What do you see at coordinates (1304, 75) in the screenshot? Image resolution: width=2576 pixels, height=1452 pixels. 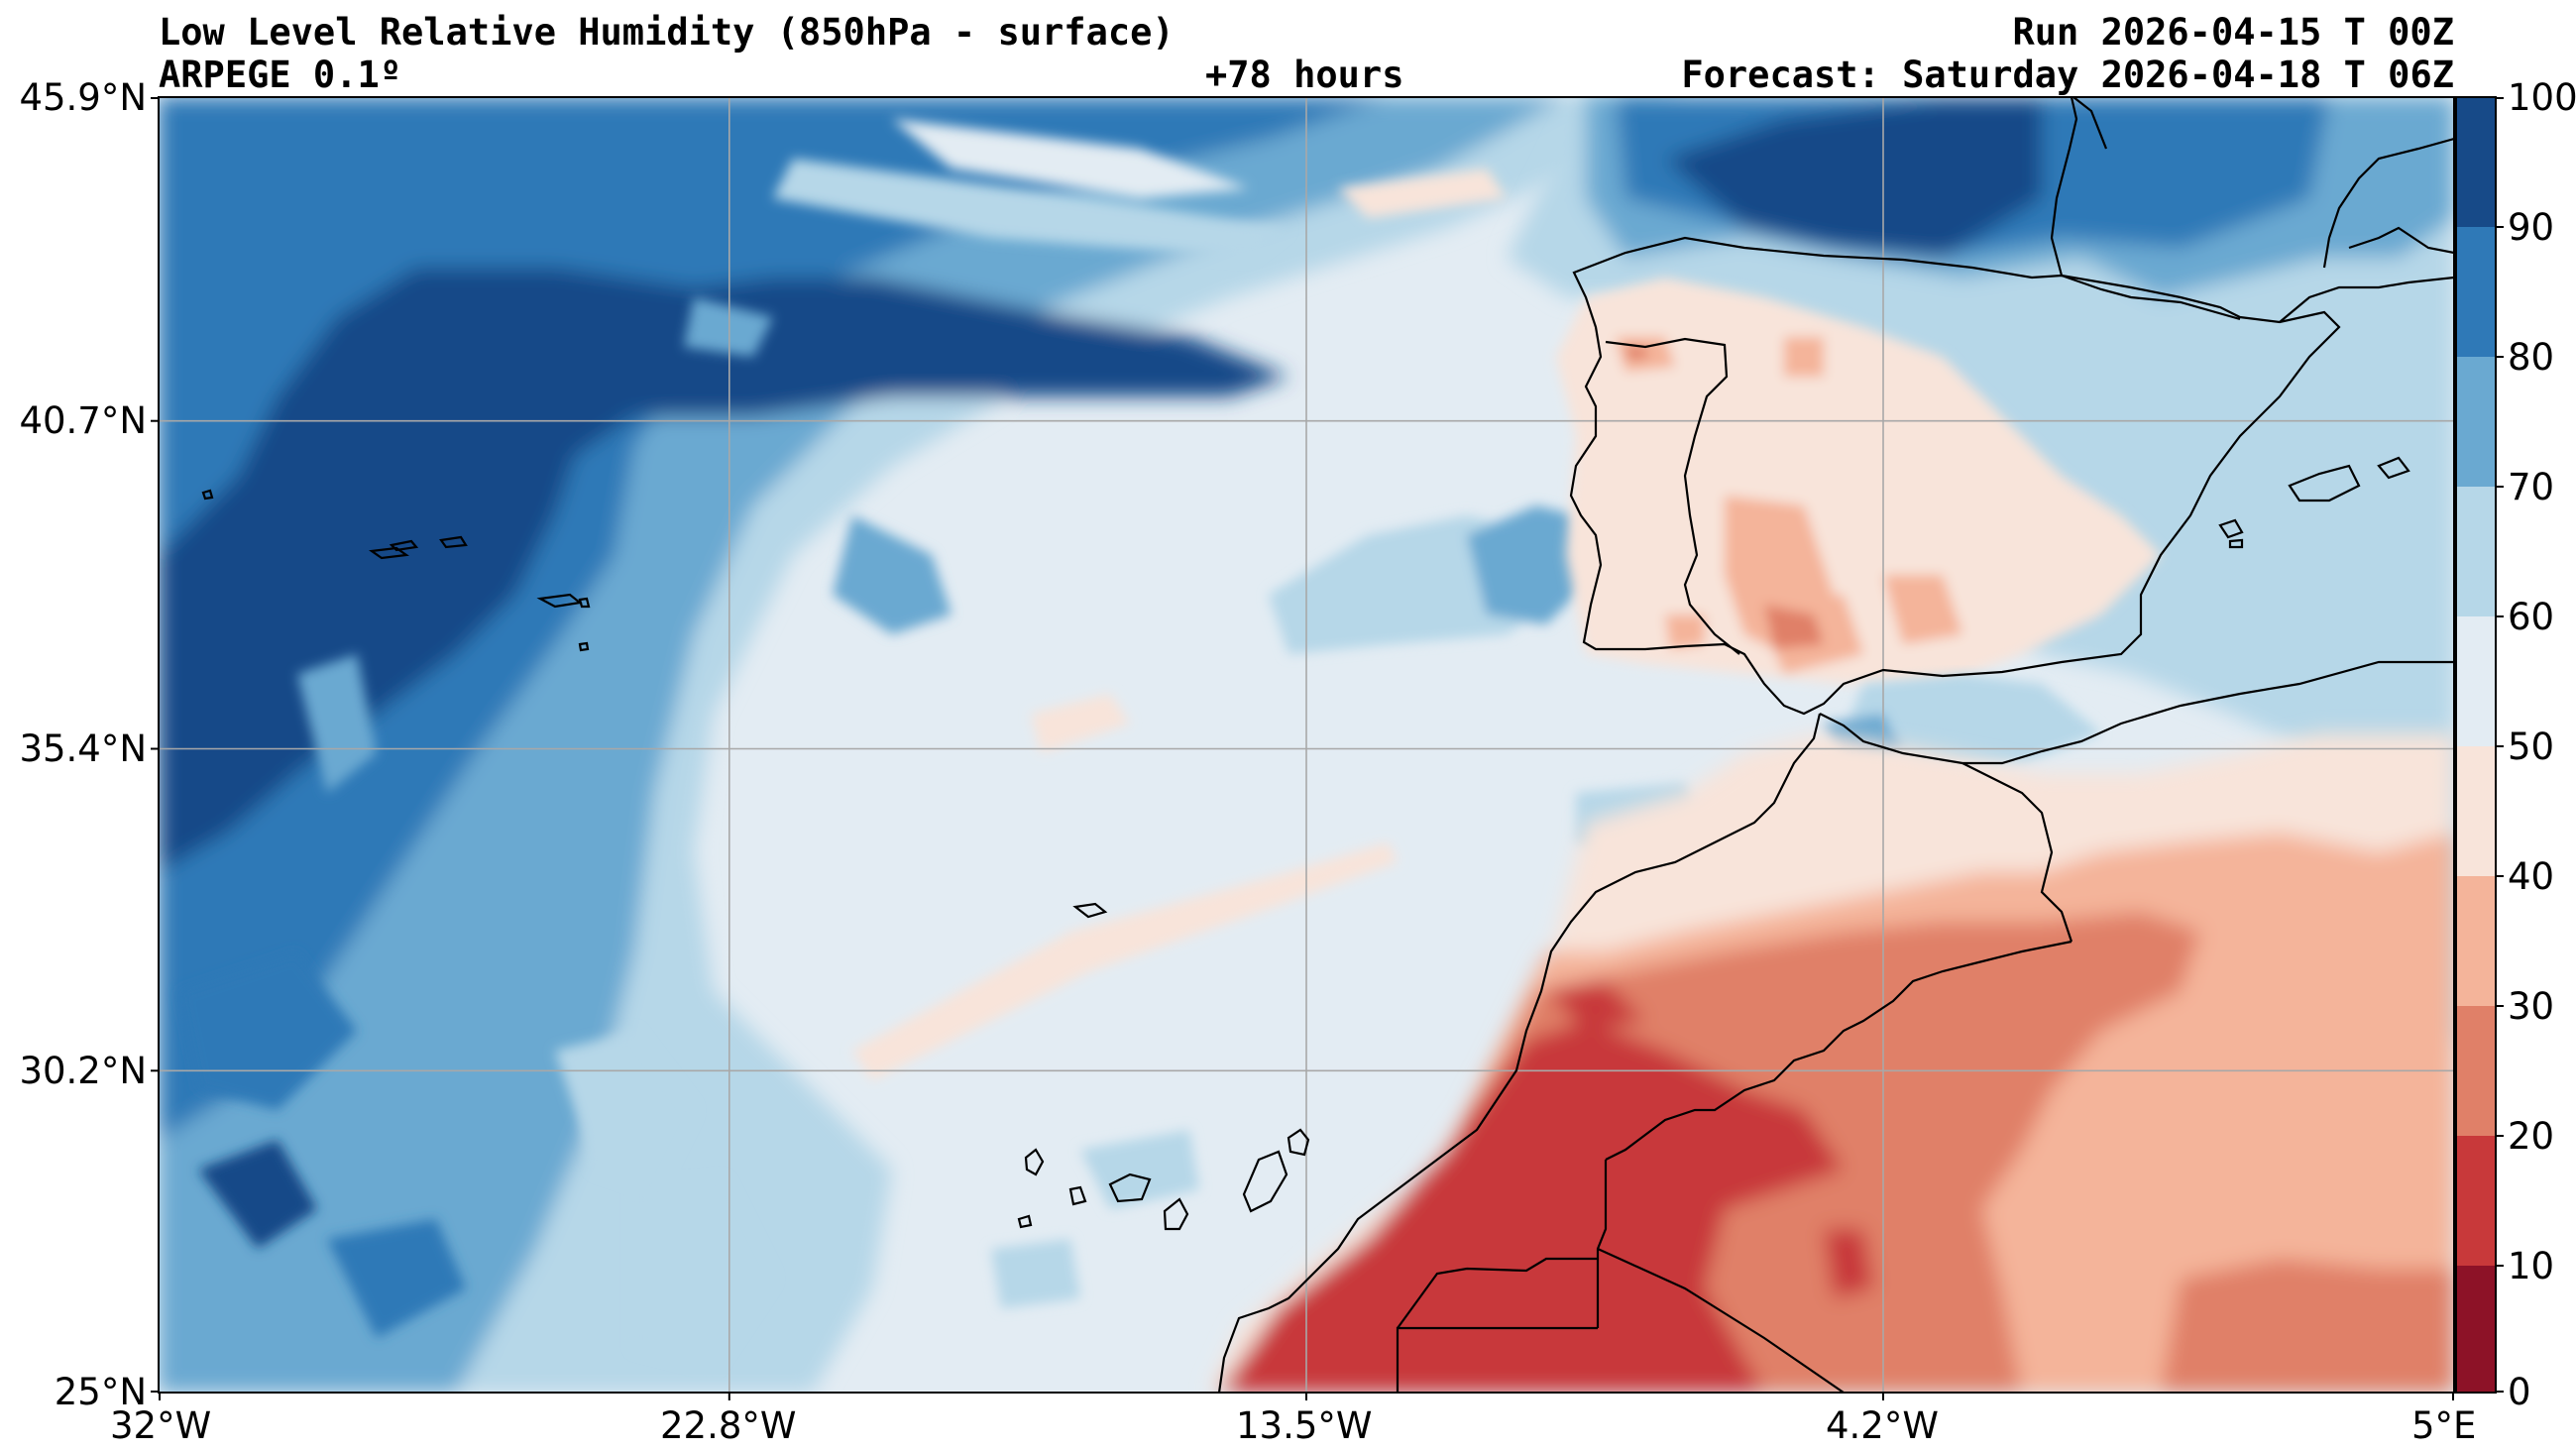 I see `lead-time: +78 hours` at bounding box center [1304, 75].